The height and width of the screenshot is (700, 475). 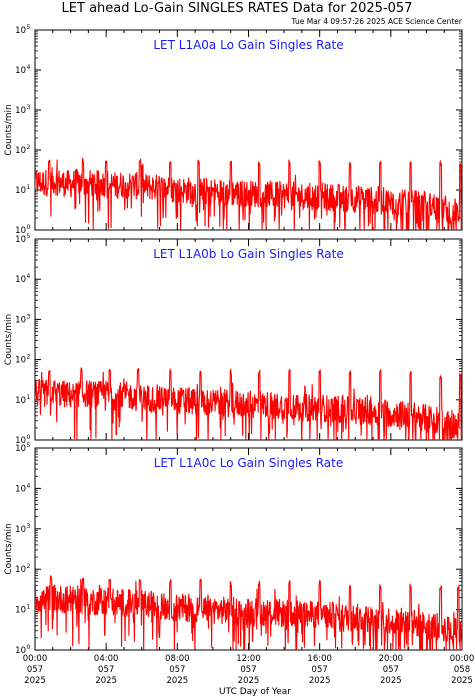 What do you see at coordinates (248, 659) in the screenshot?
I see `x-tick-time: 12:00` at bounding box center [248, 659].